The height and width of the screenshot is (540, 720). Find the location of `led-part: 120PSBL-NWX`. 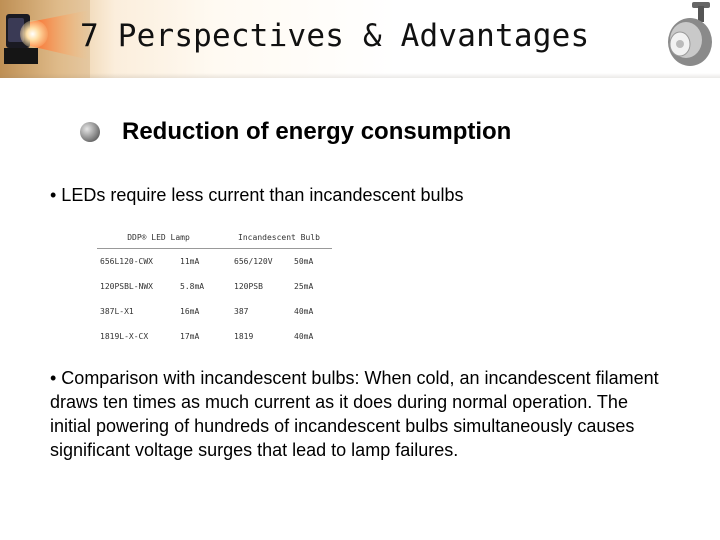

led-part: 120PSBL-NWX is located at coordinates (126, 286).